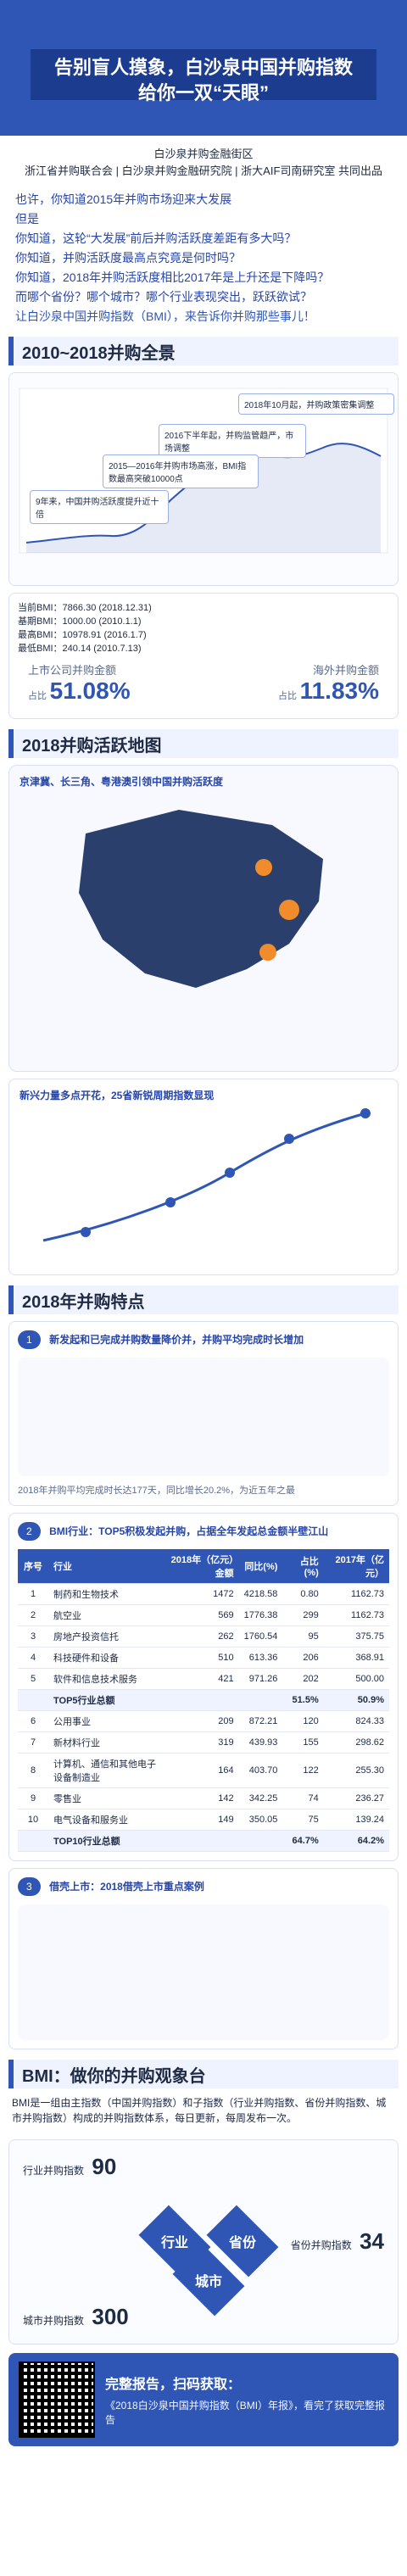  Describe the element at coordinates (72, 670) in the screenshot. I see `kpi-listed-label: 上市公司并购金额` at that location.